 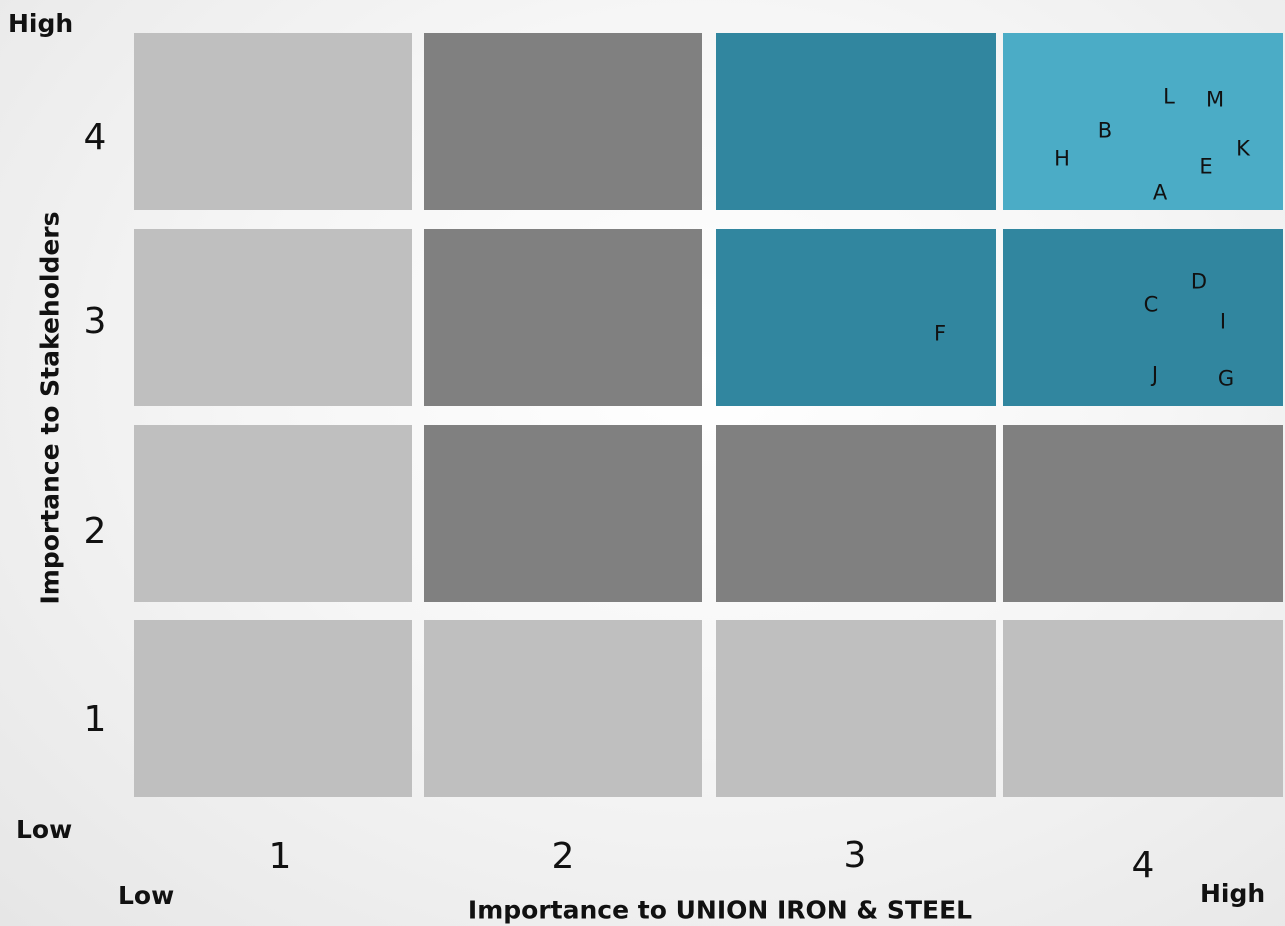 I want to click on stakeholder-point-b: B, so click(x=1105, y=130).